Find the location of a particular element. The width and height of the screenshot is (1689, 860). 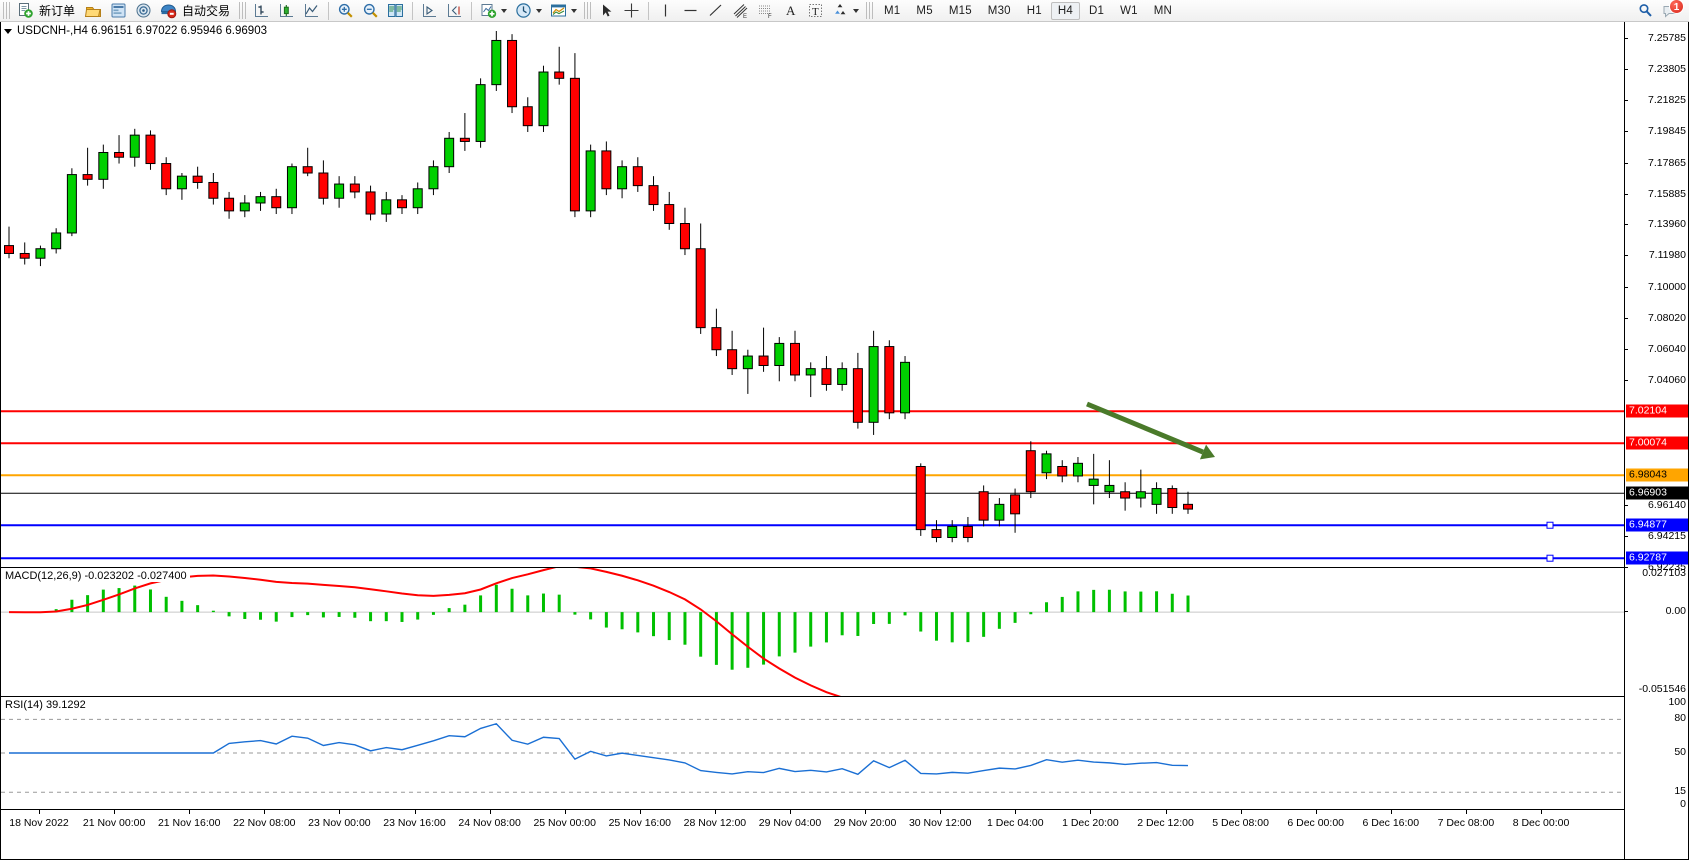

add-indicator-button is located at coordinates (493, 11).